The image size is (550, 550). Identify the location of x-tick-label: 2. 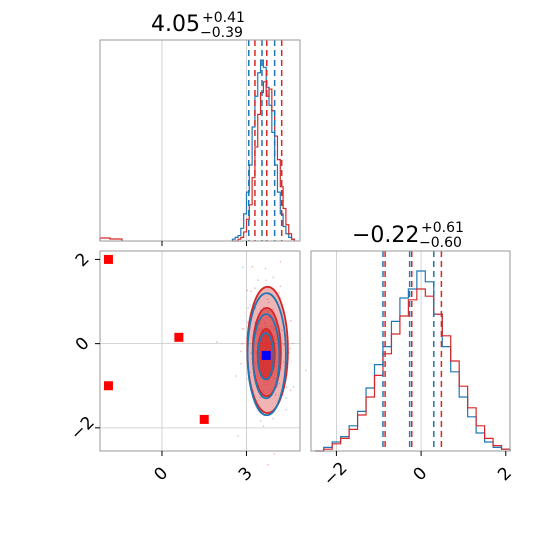
(505, 474).